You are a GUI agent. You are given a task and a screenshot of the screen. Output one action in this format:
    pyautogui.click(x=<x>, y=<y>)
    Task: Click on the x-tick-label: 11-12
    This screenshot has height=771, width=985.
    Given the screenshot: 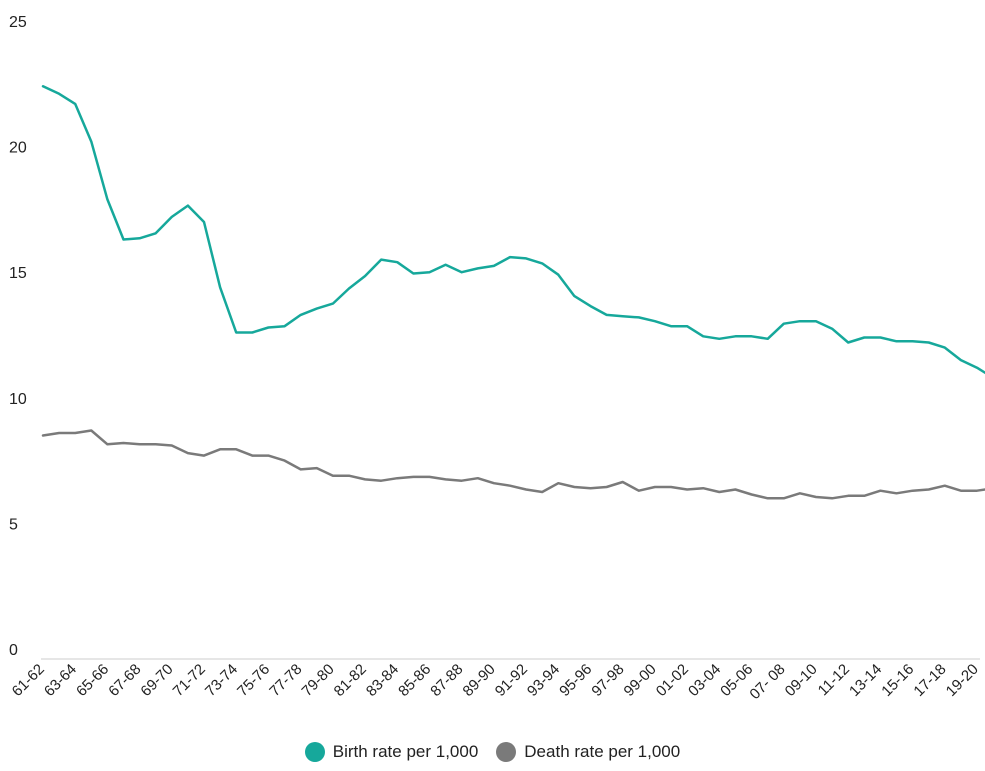 What is the action you would take?
    pyautogui.click(x=834, y=680)
    